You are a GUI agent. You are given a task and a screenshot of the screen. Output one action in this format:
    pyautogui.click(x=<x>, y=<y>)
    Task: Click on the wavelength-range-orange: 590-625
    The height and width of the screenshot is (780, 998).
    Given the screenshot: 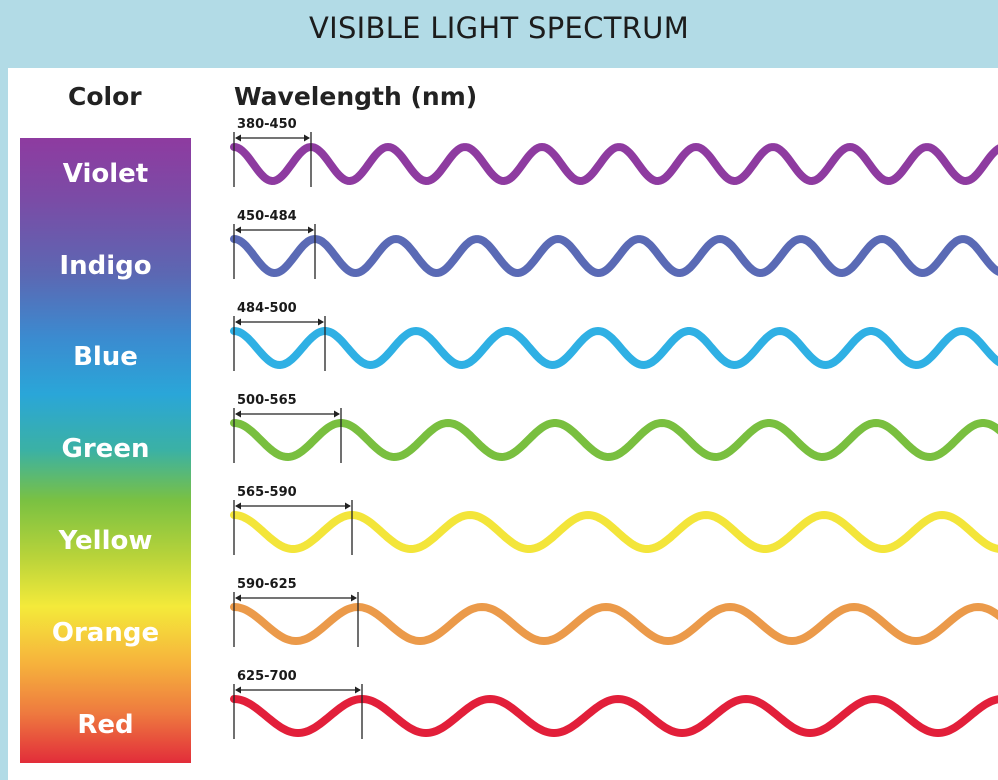 What is the action you would take?
    pyautogui.click(x=267, y=584)
    